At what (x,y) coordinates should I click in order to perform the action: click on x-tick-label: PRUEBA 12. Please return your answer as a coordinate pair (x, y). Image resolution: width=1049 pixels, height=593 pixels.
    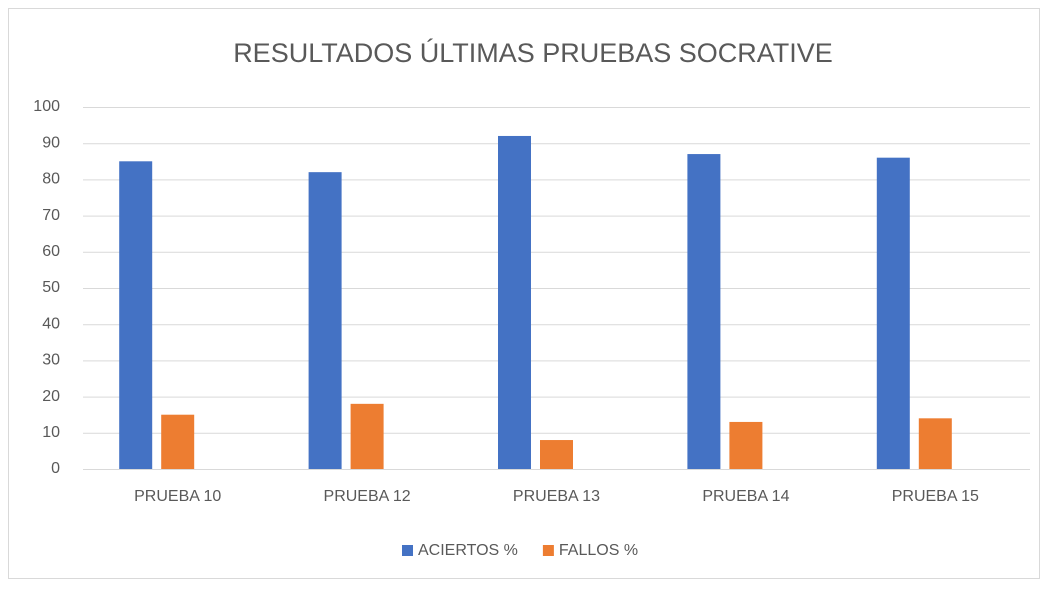
    Looking at the image, I should click on (367, 496).